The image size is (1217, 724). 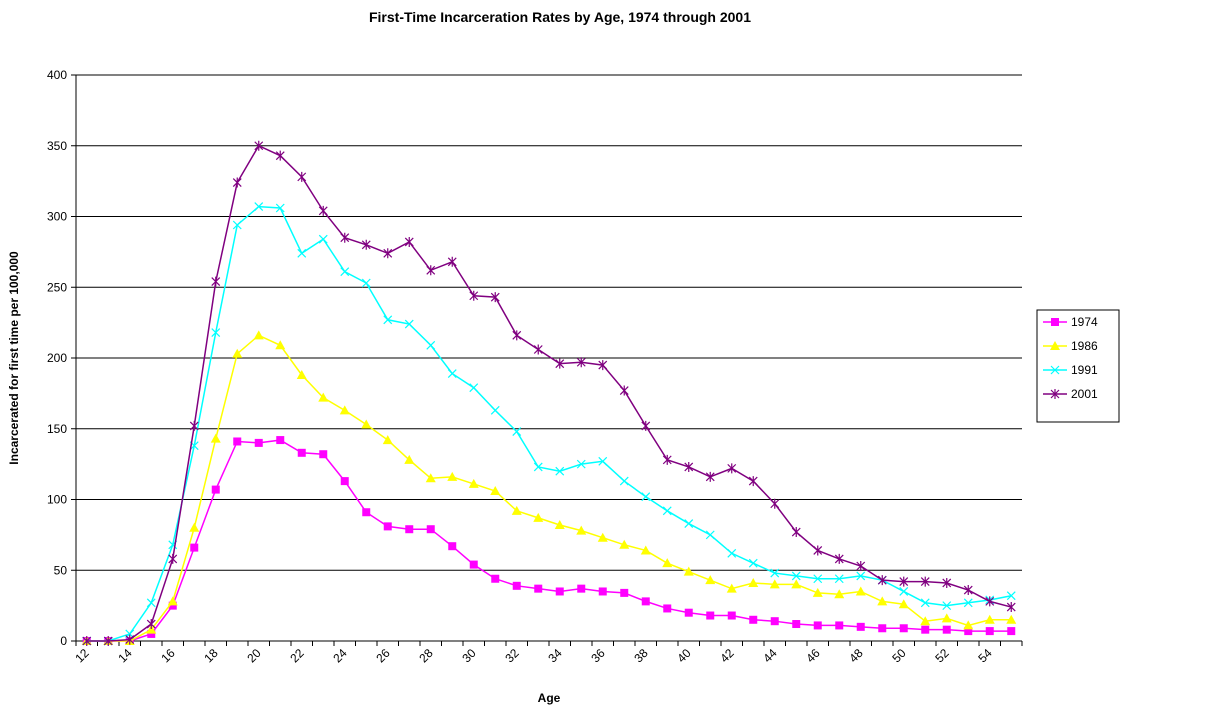 What do you see at coordinates (1084, 370) in the screenshot?
I see `legend-label: 1991` at bounding box center [1084, 370].